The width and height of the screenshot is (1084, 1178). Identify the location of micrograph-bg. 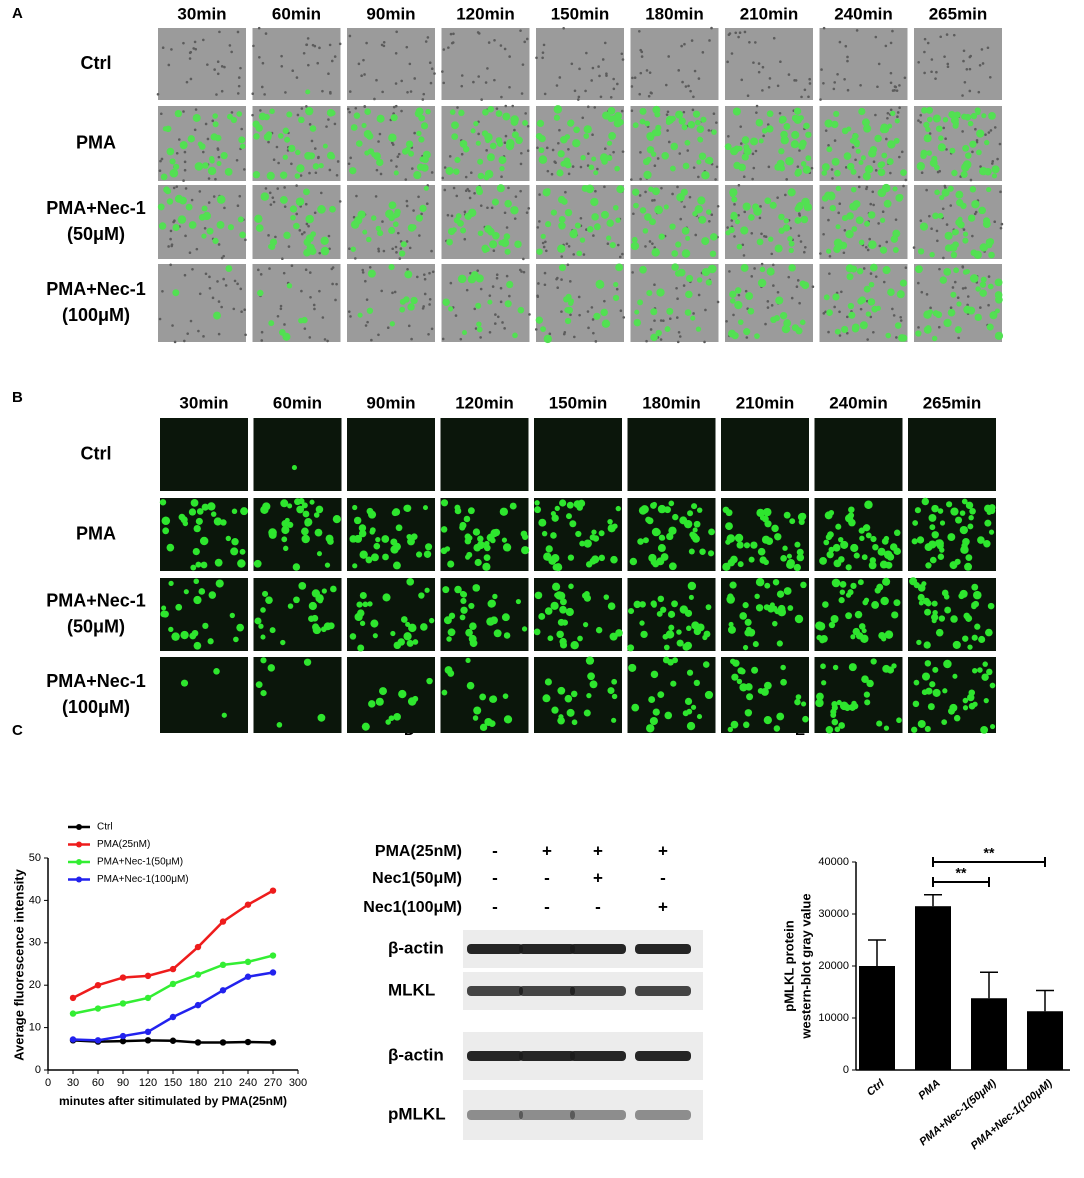
(202, 64).